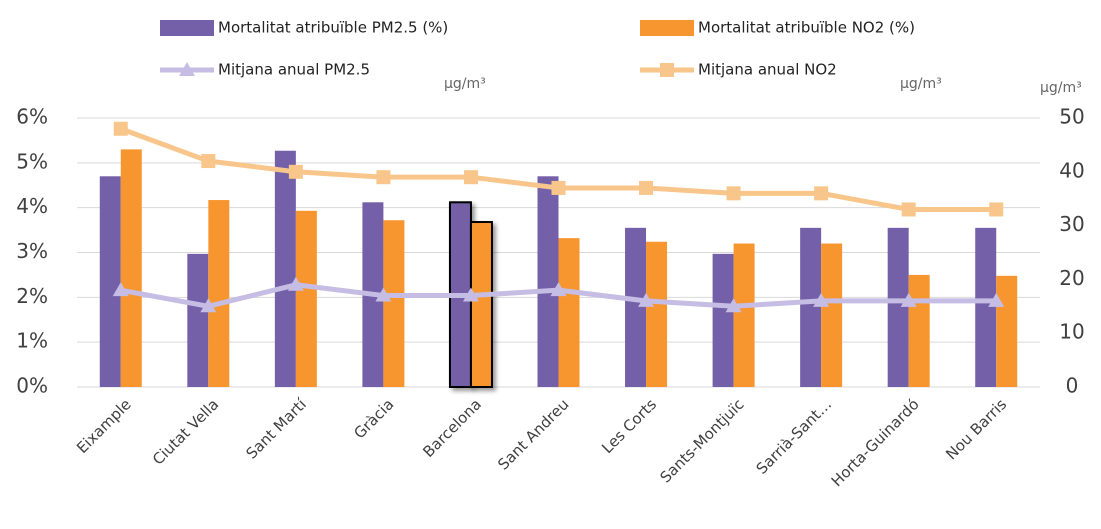 The image size is (1101, 529). Describe the element at coordinates (806, 28) in the screenshot. I see `legend-label: Mortalitat atribuïble NO2 (%)` at that location.